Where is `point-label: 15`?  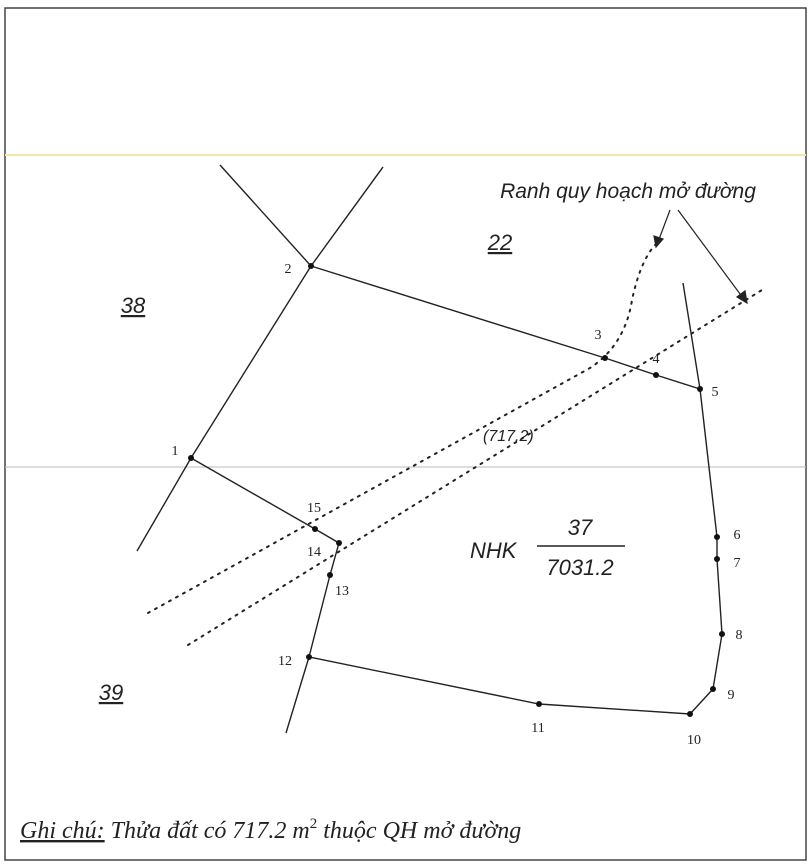
point-label: 15 is located at coordinates (314, 508).